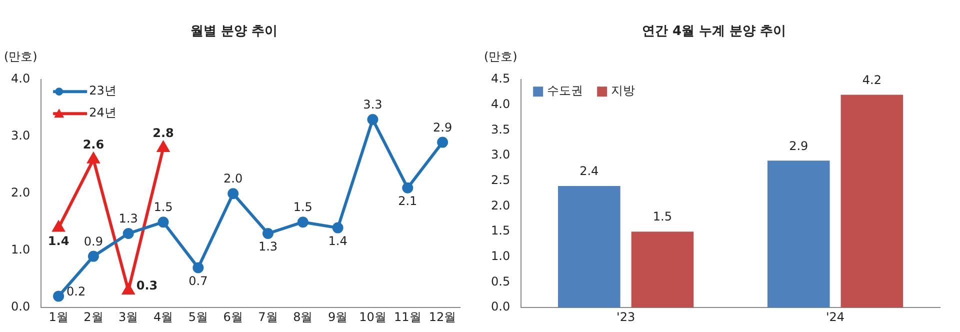 The height and width of the screenshot is (332, 960). Describe the element at coordinates (408, 201) in the screenshot. I see `data-label: 2.1` at that location.